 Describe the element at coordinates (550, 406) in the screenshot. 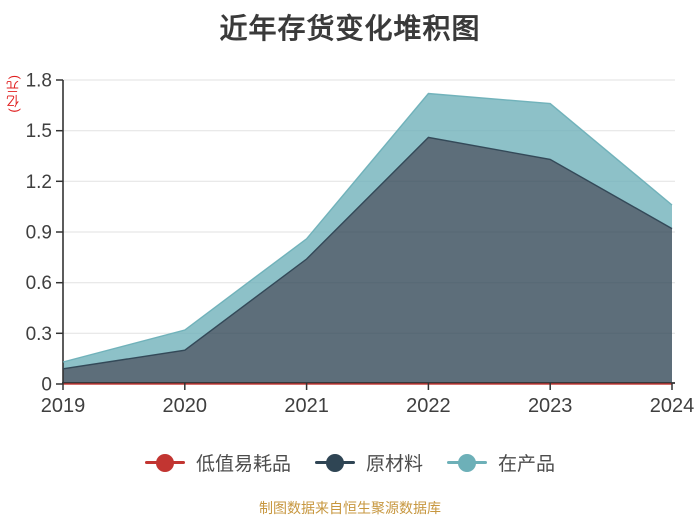

I see `x-tick-label: 2023` at that location.